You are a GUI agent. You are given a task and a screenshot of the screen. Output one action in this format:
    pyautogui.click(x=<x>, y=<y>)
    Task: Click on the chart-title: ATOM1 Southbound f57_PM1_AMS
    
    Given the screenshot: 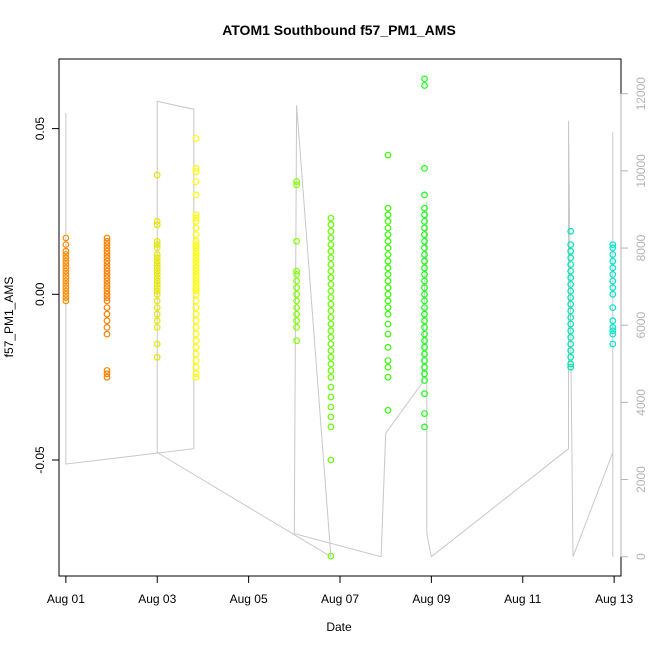 What is the action you would take?
    pyautogui.click(x=339, y=30)
    